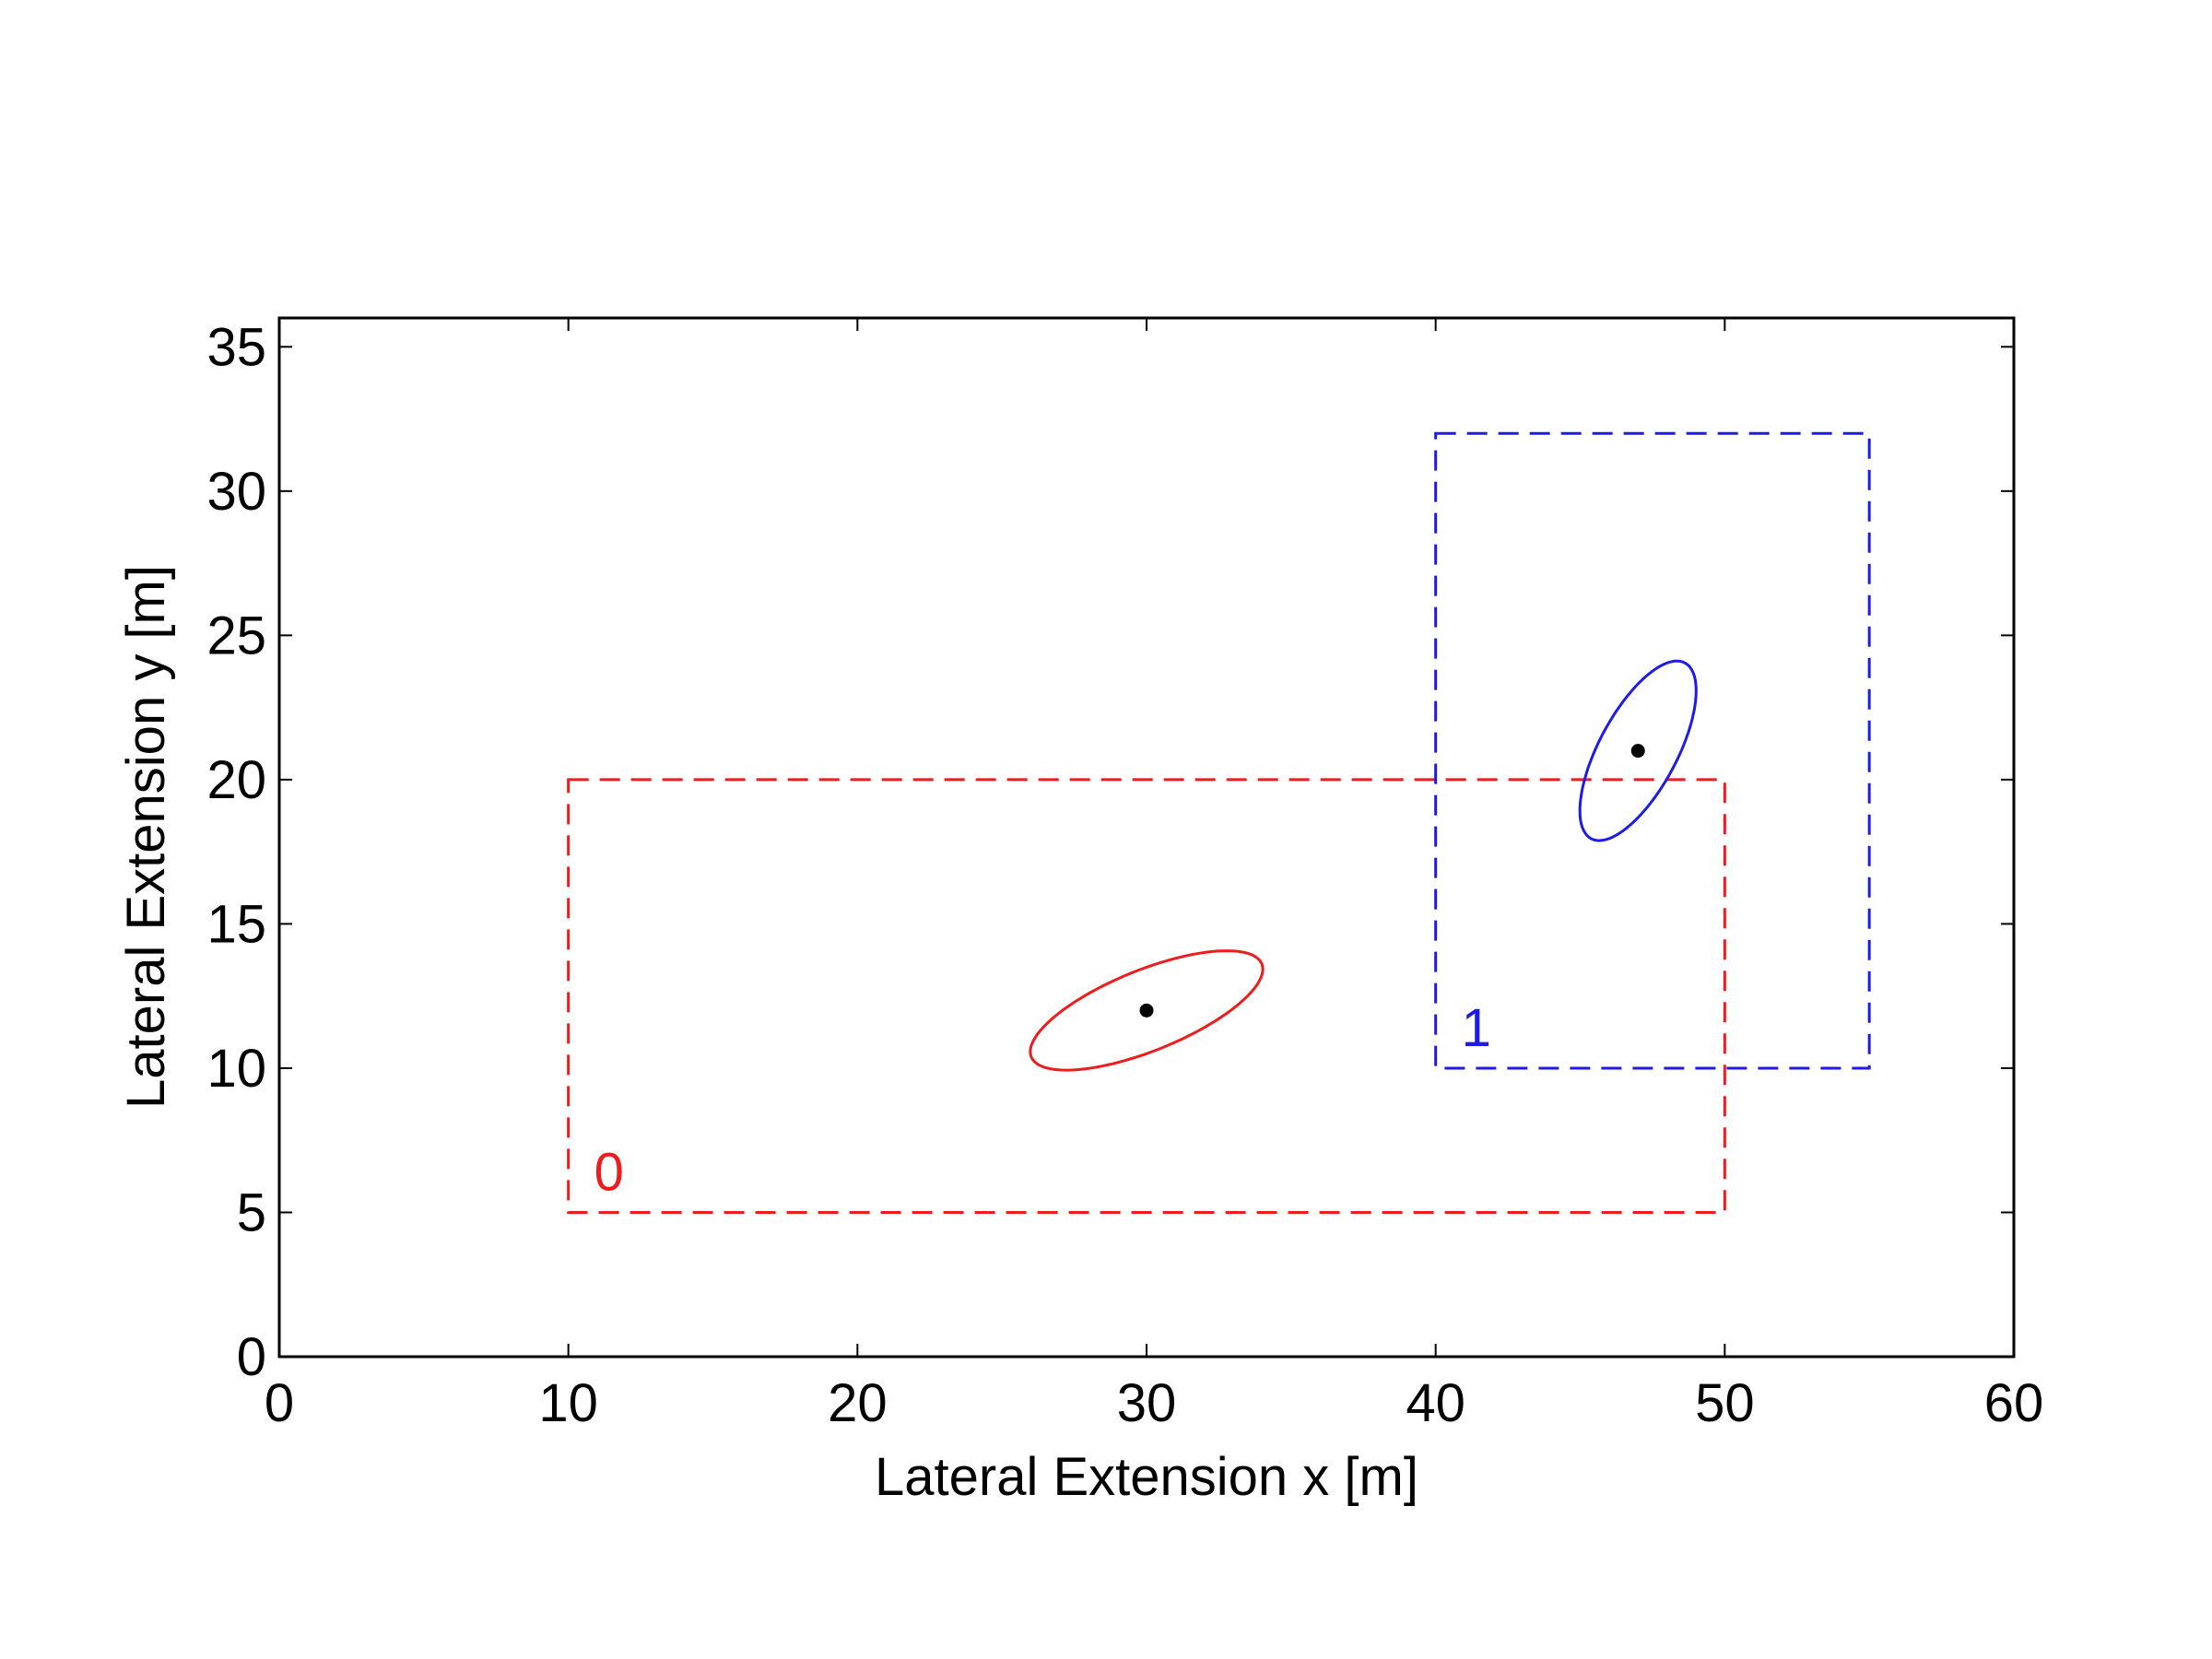 This screenshot has height=1659, width=2212. Describe the element at coordinates (279, 1403) in the screenshot. I see `x-tick-label: 0` at that location.